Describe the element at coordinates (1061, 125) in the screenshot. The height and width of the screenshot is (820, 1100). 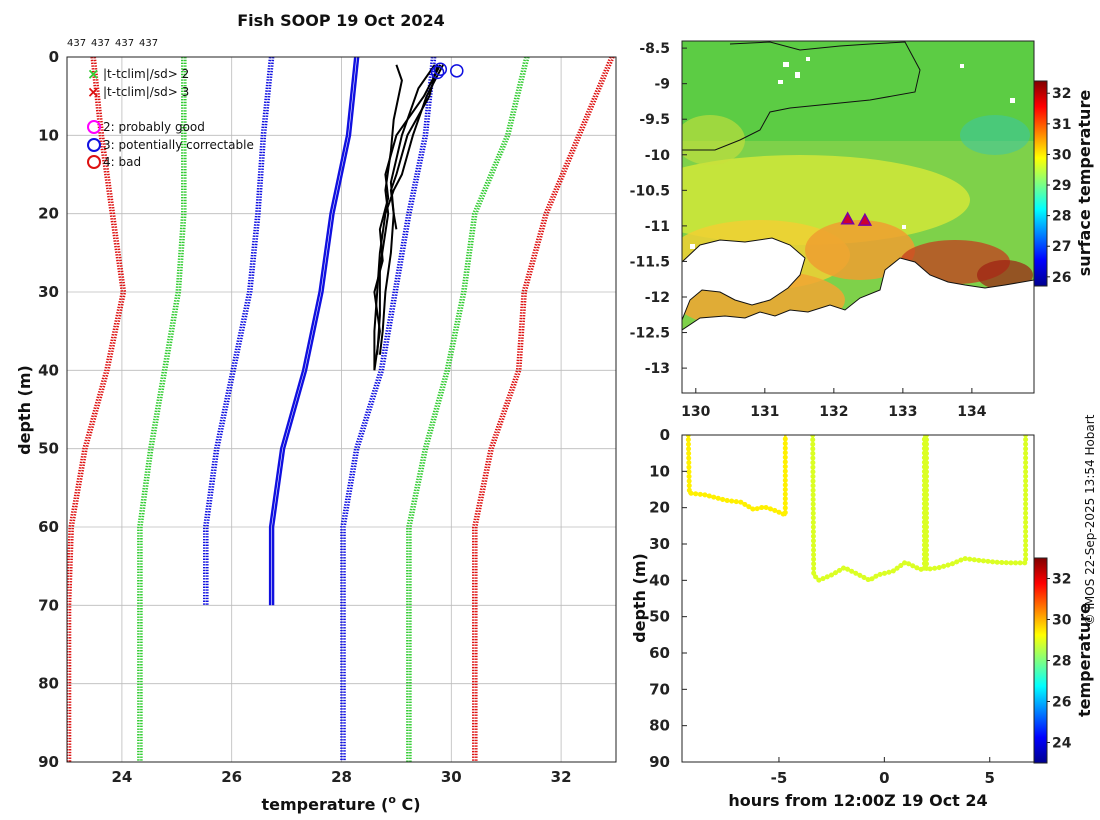
I see `sst-colorbar-tick-label: 31` at that location.